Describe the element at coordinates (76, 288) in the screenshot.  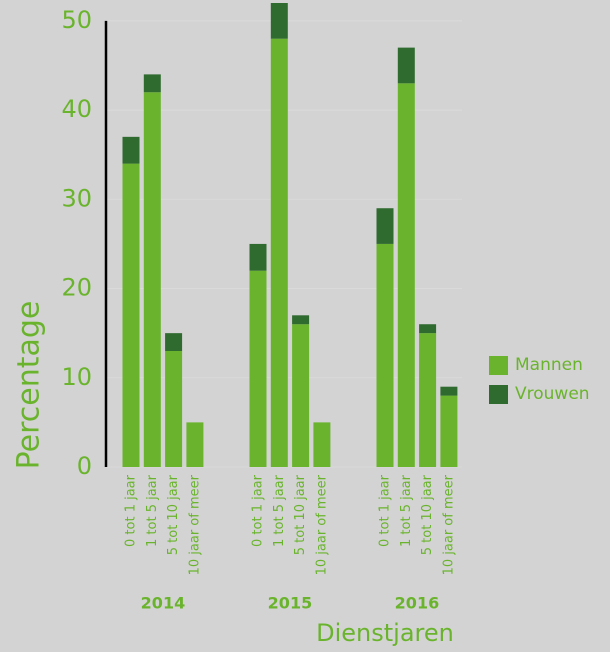
I see `y-tick-label: 20` at that location.